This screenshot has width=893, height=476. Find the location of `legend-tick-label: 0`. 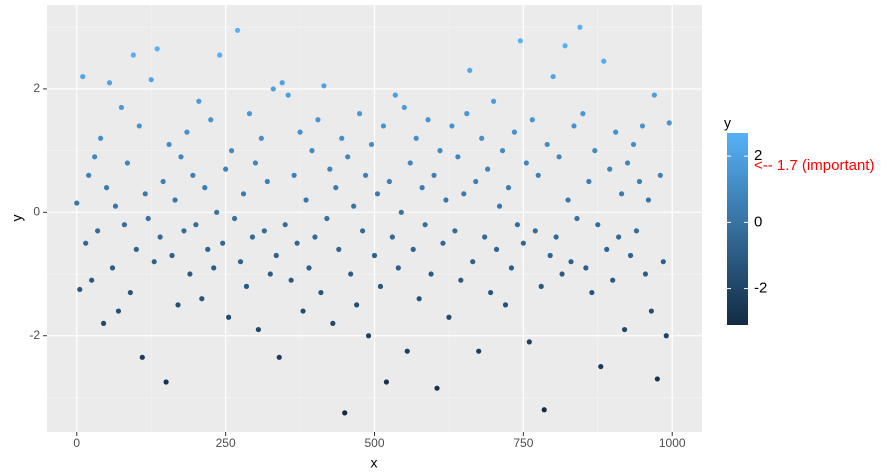

legend-tick-label: 0 is located at coordinates (758, 221).